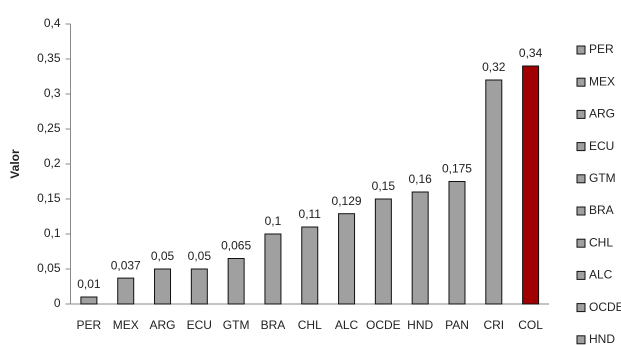  What do you see at coordinates (52, 233) in the screenshot?
I see `y-tick-label: 0,1` at bounding box center [52, 233].